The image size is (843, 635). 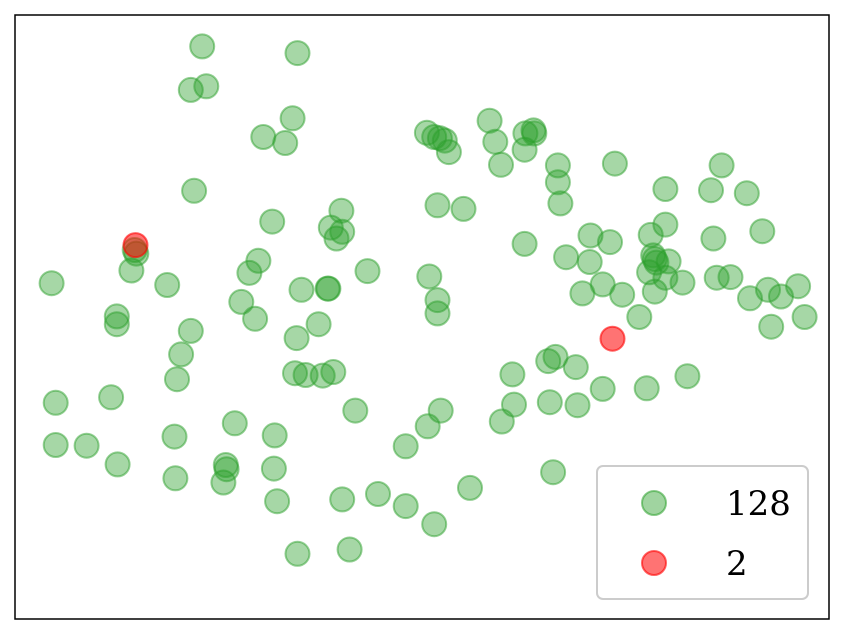 I want to click on legend-label-2: 2, so click(x=737, y=564).